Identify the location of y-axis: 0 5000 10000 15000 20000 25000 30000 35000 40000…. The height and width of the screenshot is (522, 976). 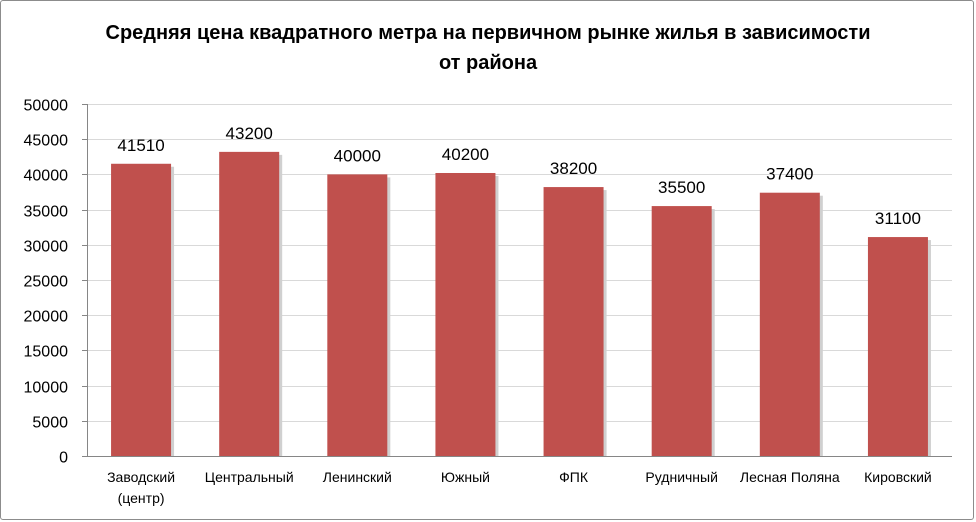
(56, 282).